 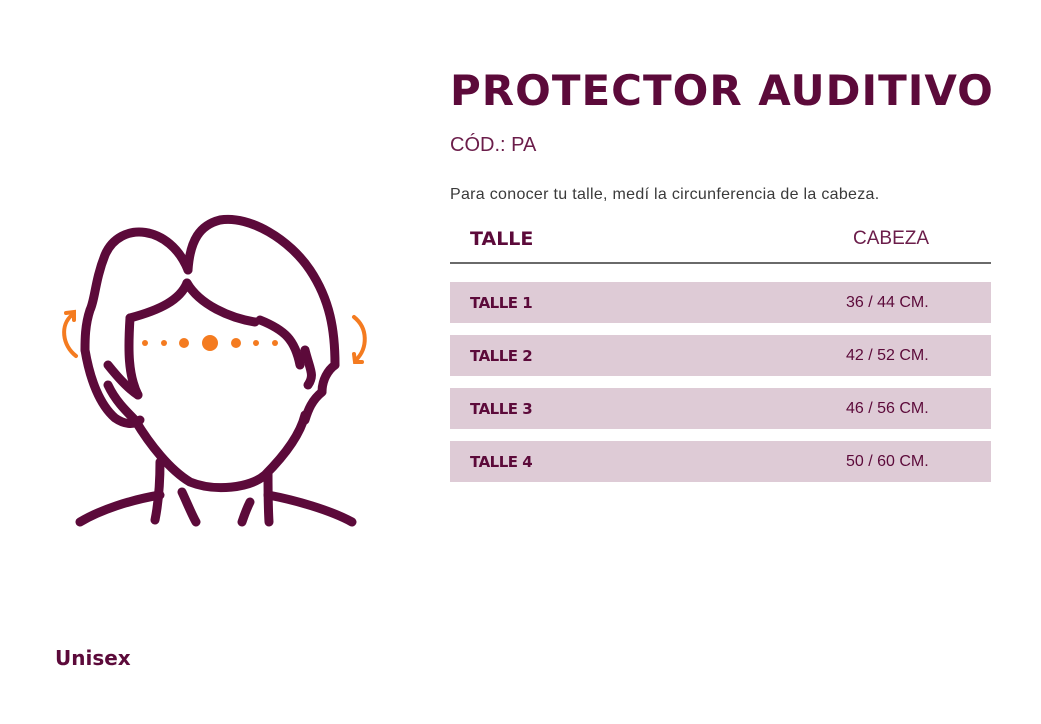 I want to click on table-row: TALLE 2 42 / 52 CM., so click(x=720, y=355).